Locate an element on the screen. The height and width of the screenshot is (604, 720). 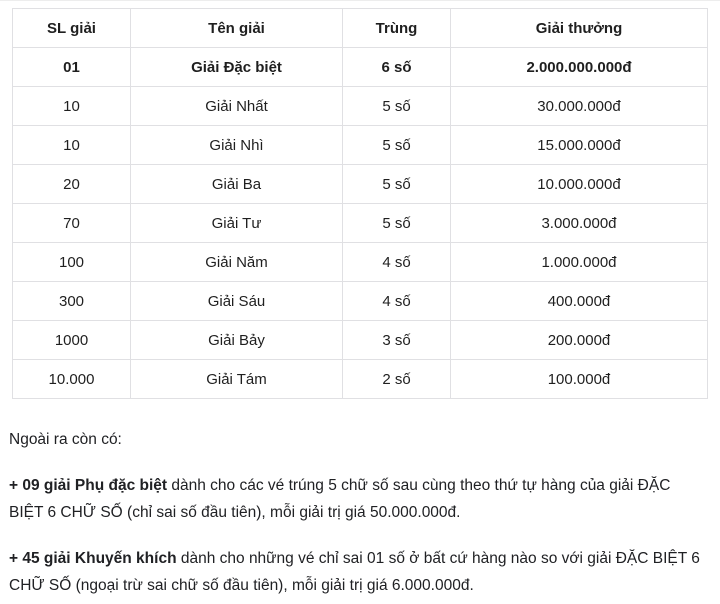
table-row: 100 Giải Năm 4 số 1.000.000đ is located at coordinates (360, 262).